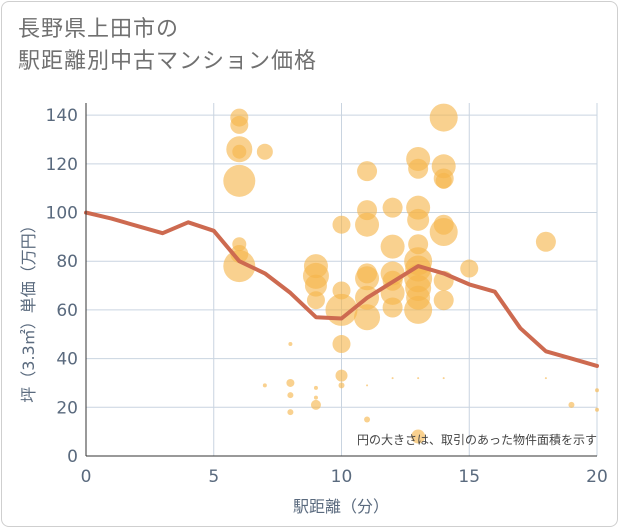  Describe the element at coordinates (213, 477) in the screenshot. I see `x-tick-label: 5` at that location.